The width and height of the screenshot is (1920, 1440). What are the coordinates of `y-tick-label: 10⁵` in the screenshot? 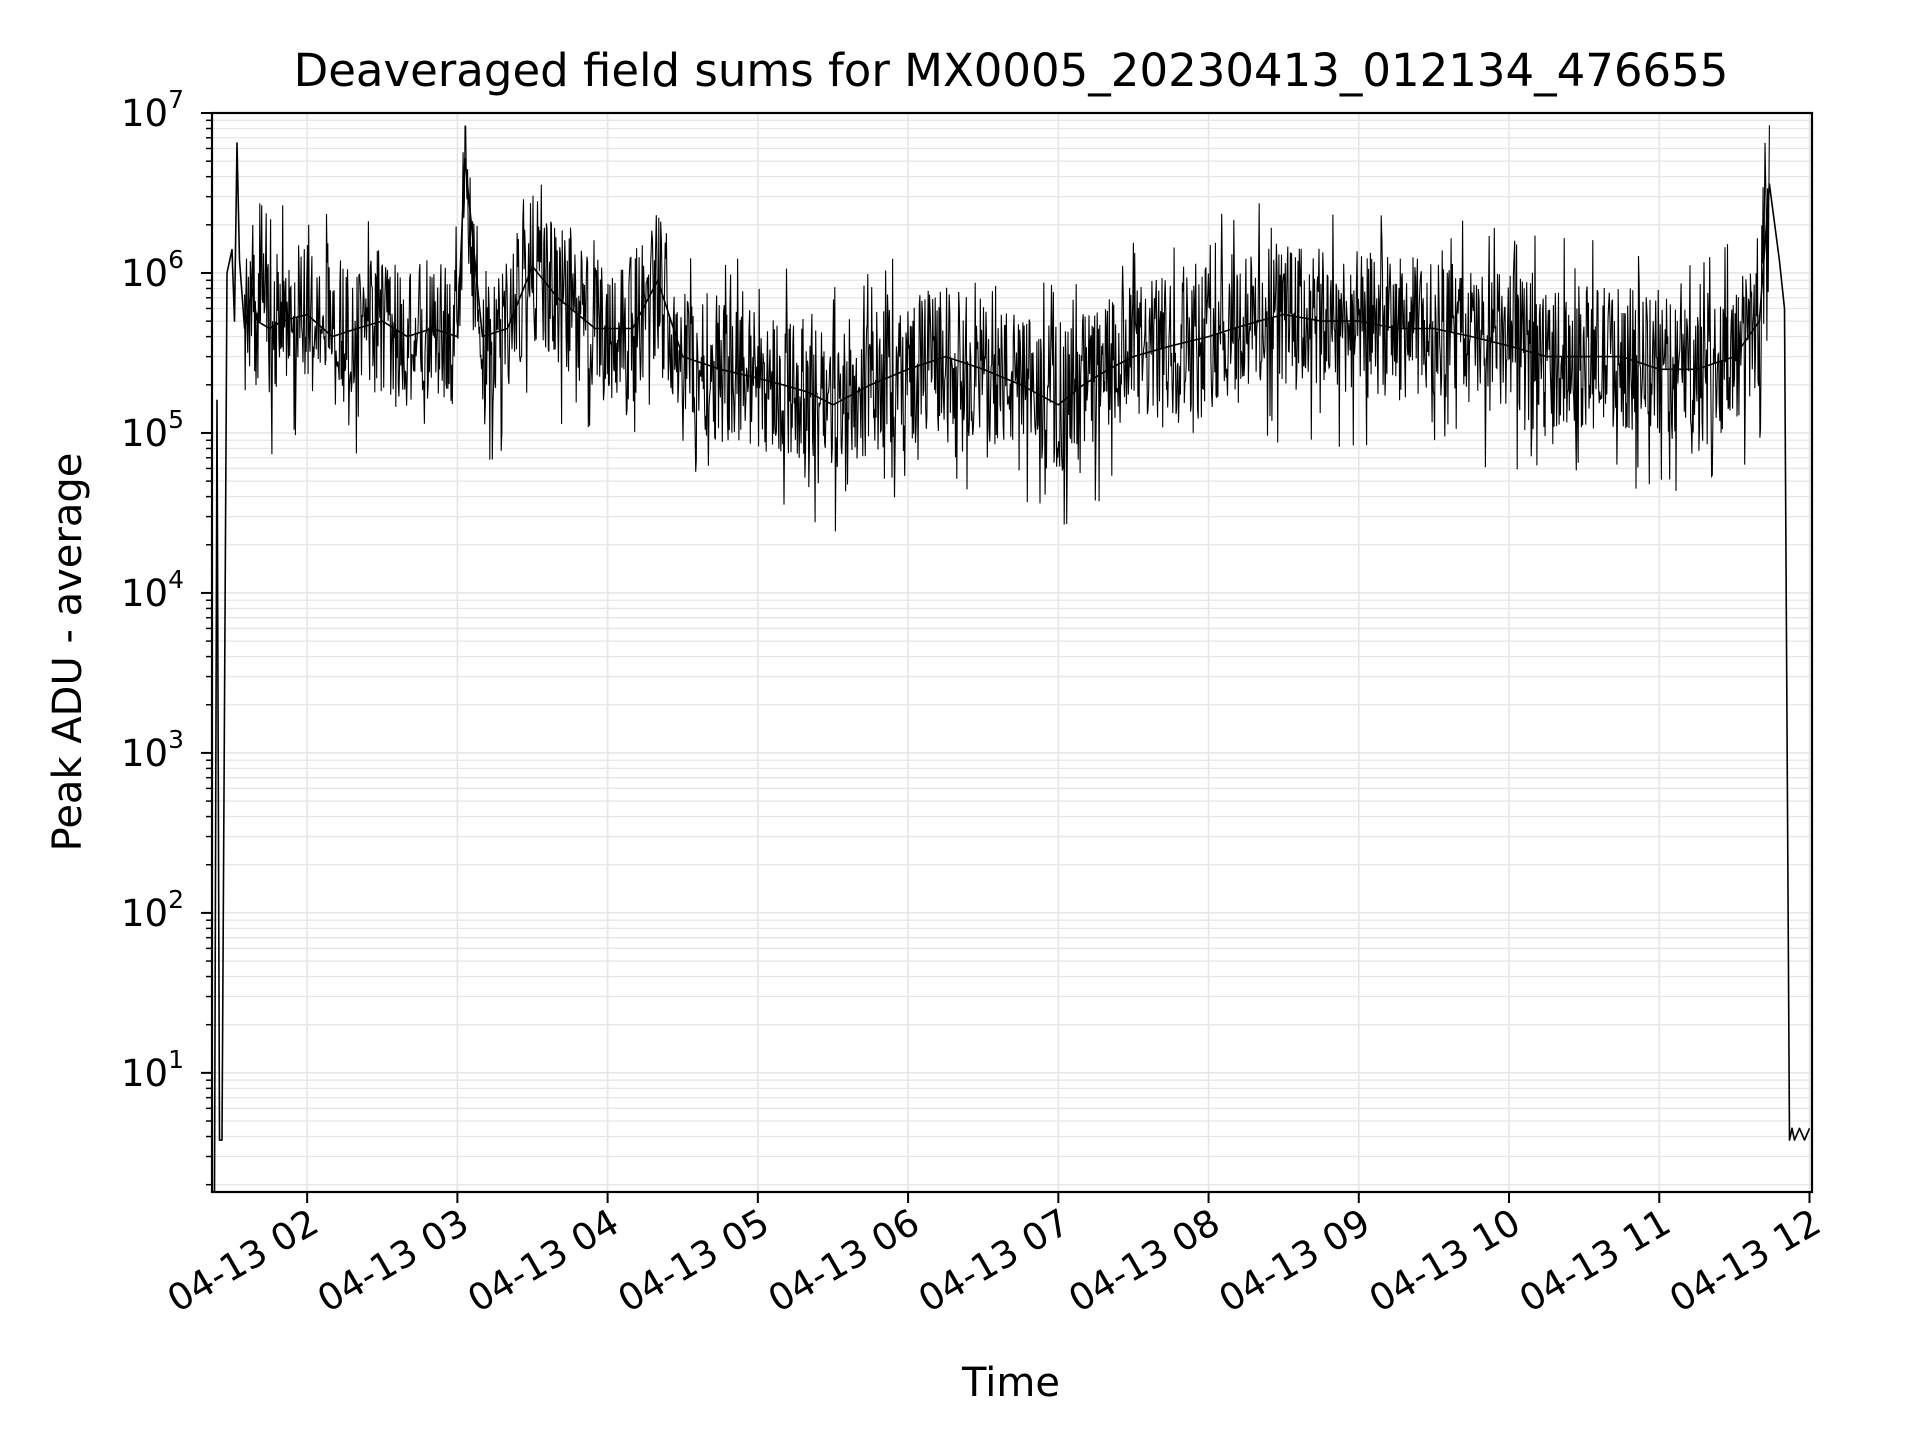 It's located at (152, 430).